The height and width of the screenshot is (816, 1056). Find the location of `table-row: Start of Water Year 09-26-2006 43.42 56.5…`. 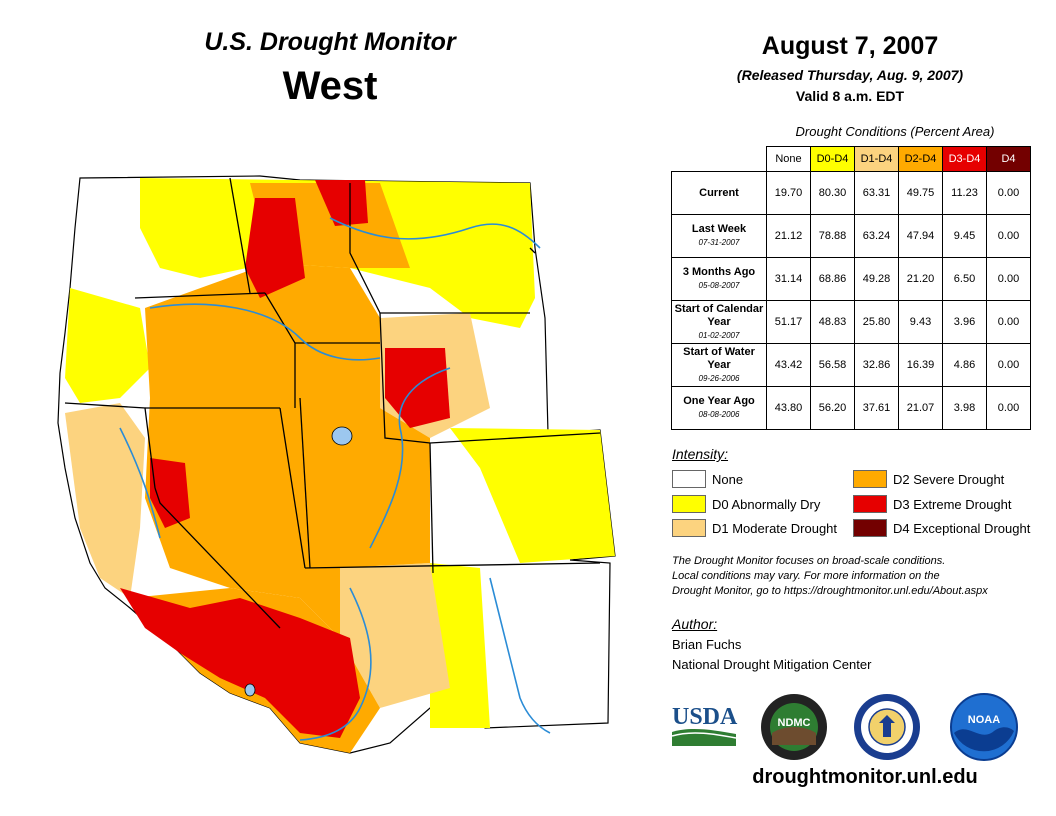

table-row: Start of Water Year 09-26-2006 43.42 56.5… is located at coordinates (851, 365).